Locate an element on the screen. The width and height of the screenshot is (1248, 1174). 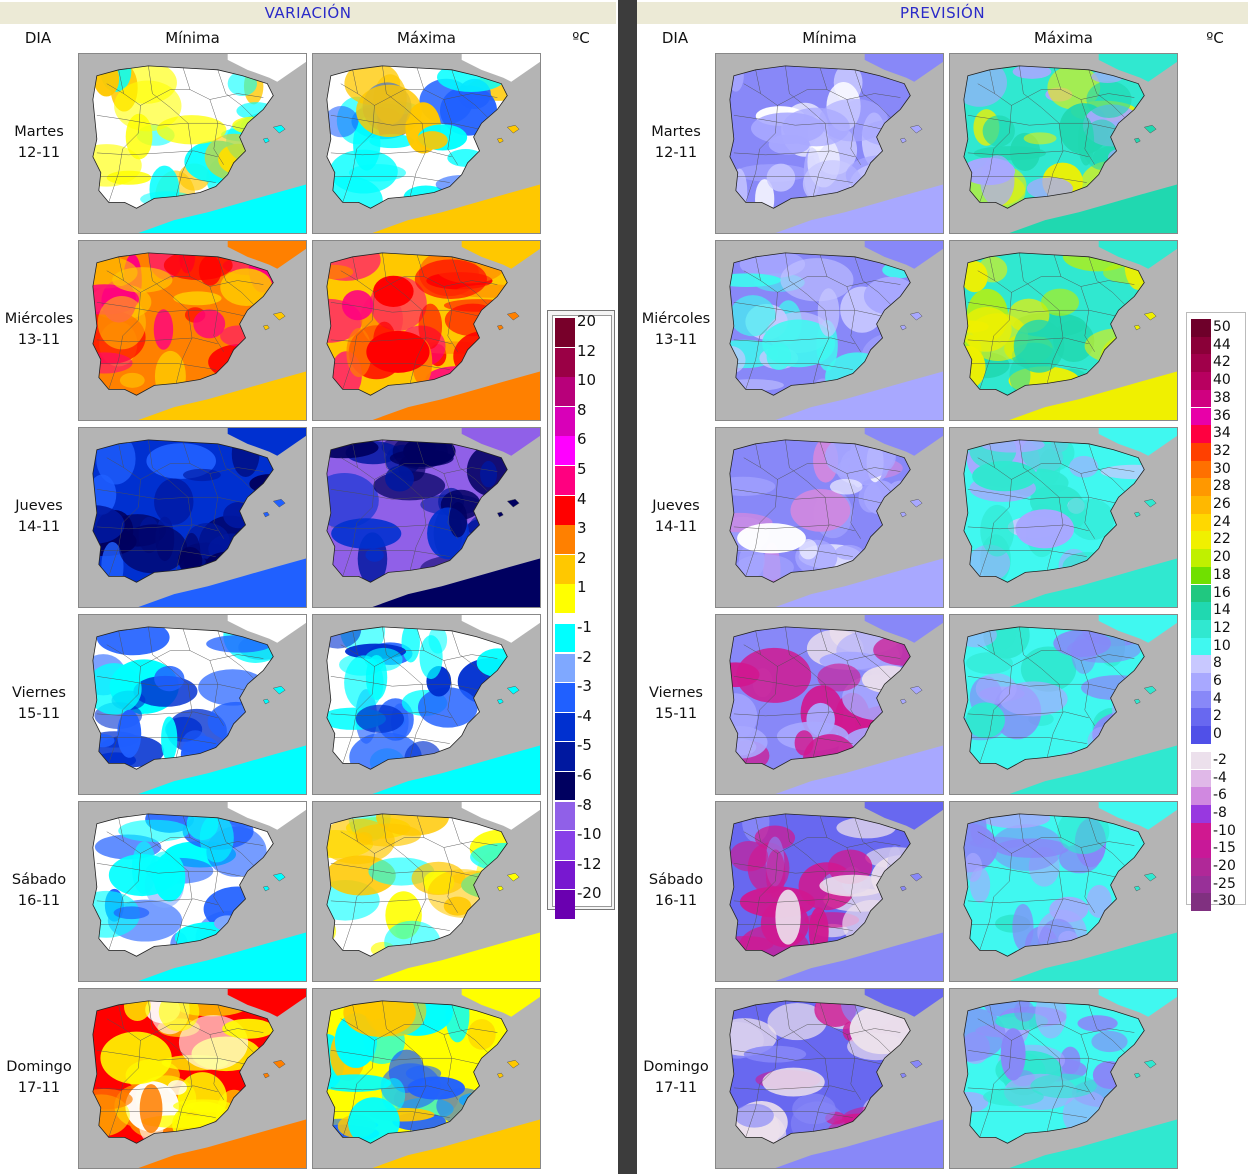
day-name: Miércoles is located at coordinates (39, 319).